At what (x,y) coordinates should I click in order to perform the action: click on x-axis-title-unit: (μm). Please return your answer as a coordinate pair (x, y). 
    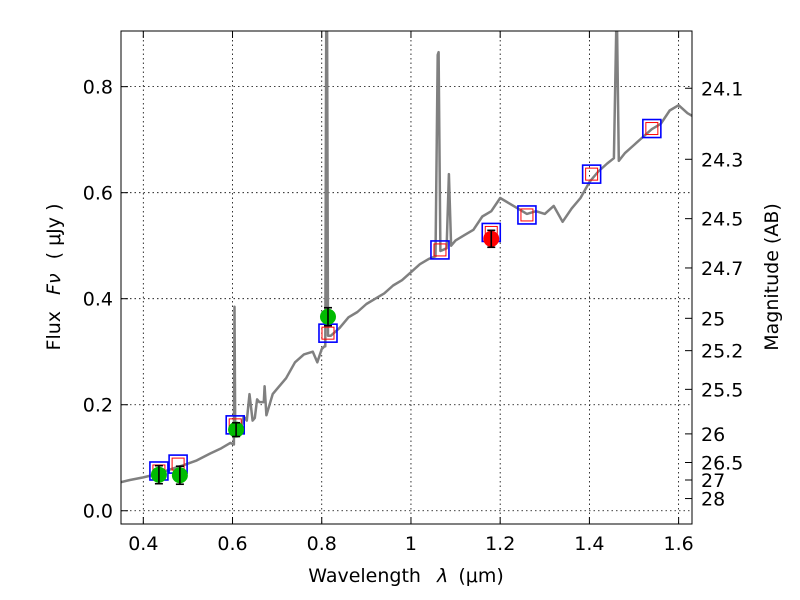
    Looking at the image, I should click on (480, 576).